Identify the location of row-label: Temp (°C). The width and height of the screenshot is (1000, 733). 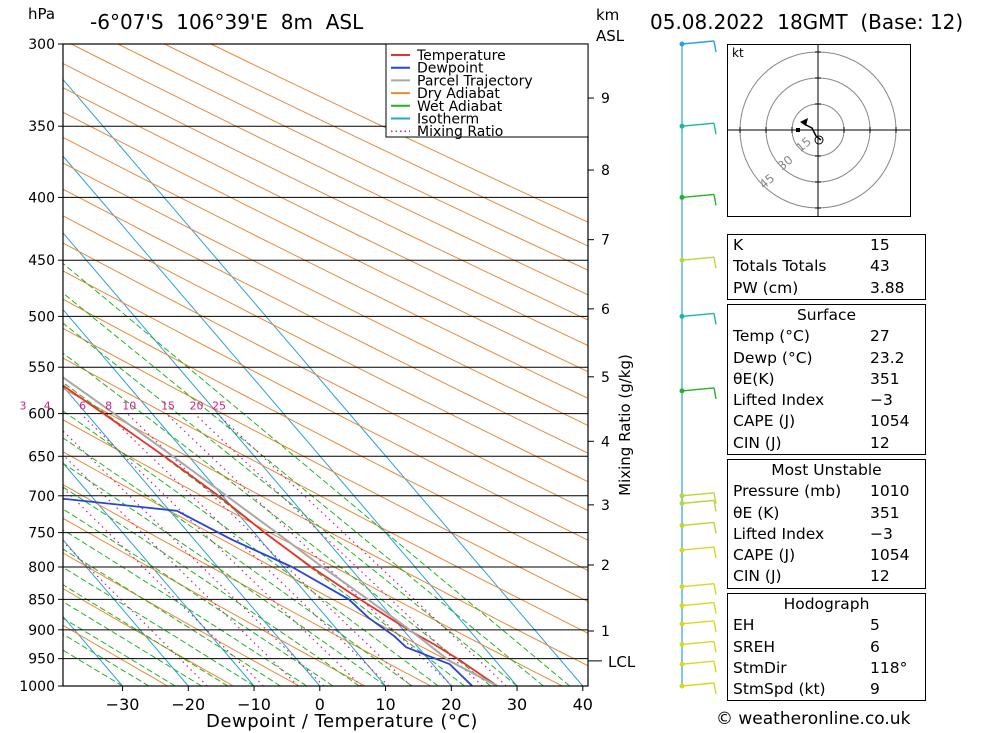
(771, 336).